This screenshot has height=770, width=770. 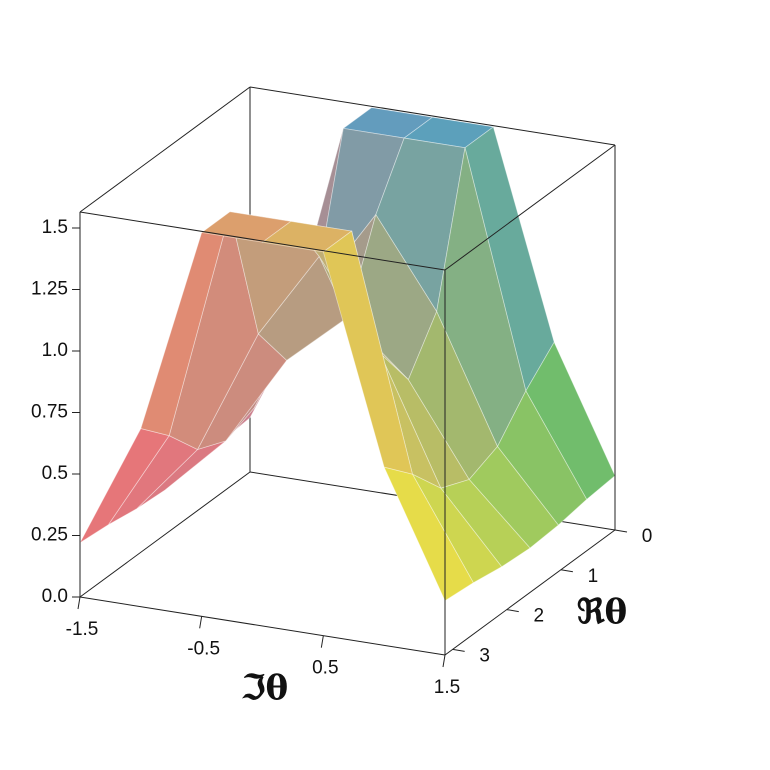 What do you see at coordinates (602, 612) in the screenshot?
I see `y-axis-title: ℜθ` at bounding box center [602, 612].